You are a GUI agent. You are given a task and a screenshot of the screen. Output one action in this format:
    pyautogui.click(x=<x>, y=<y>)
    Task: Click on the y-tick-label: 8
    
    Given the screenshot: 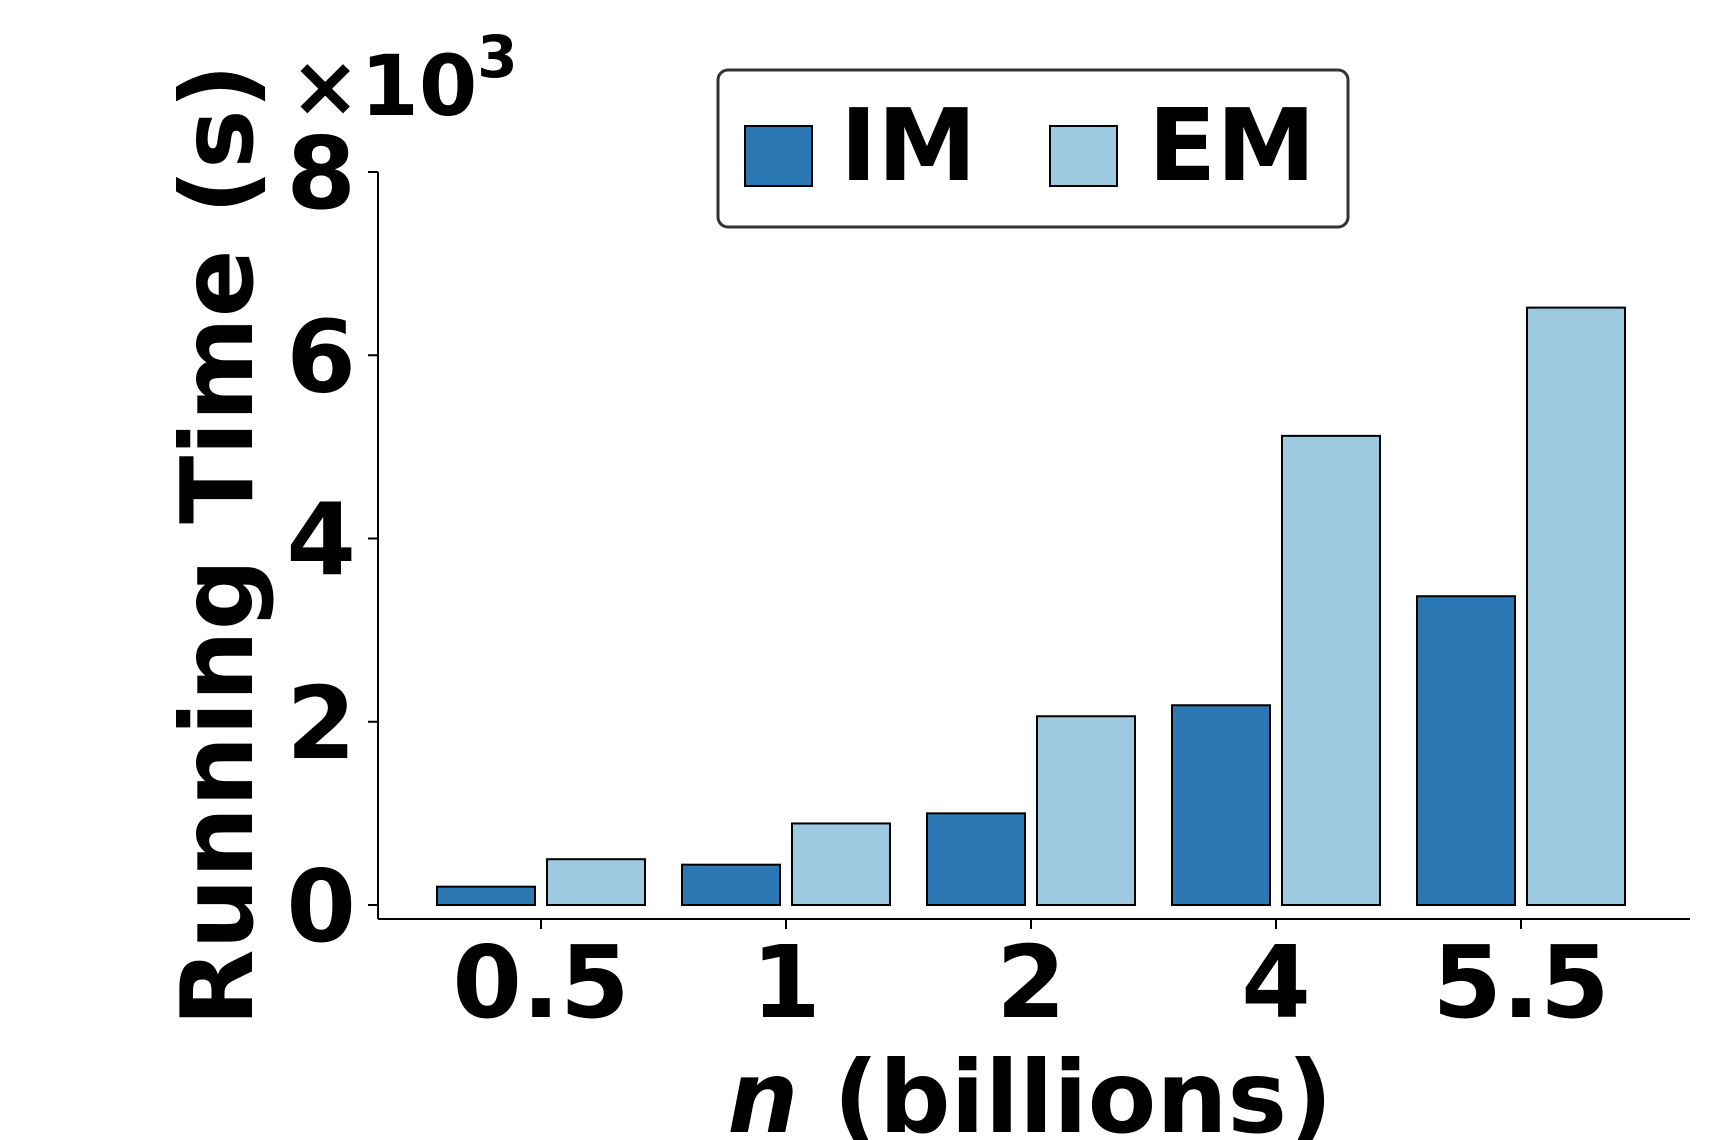 What is the action you would take?
    pyautogui.click(x=321, y=173)
    